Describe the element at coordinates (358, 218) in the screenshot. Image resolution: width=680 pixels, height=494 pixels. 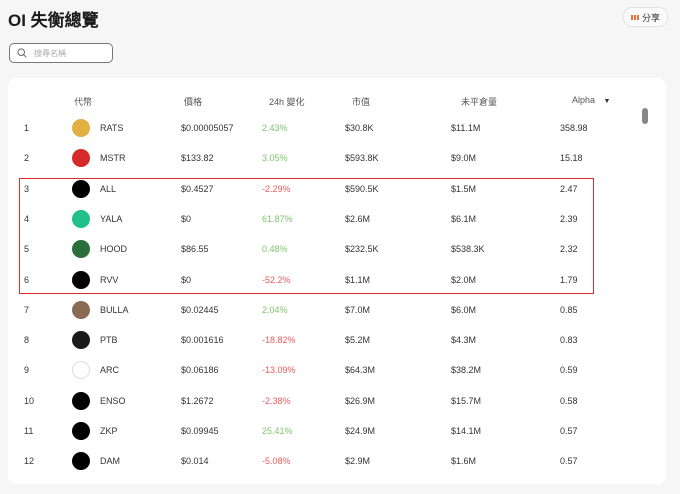
I see `market-cap: $2.6M` at that location.